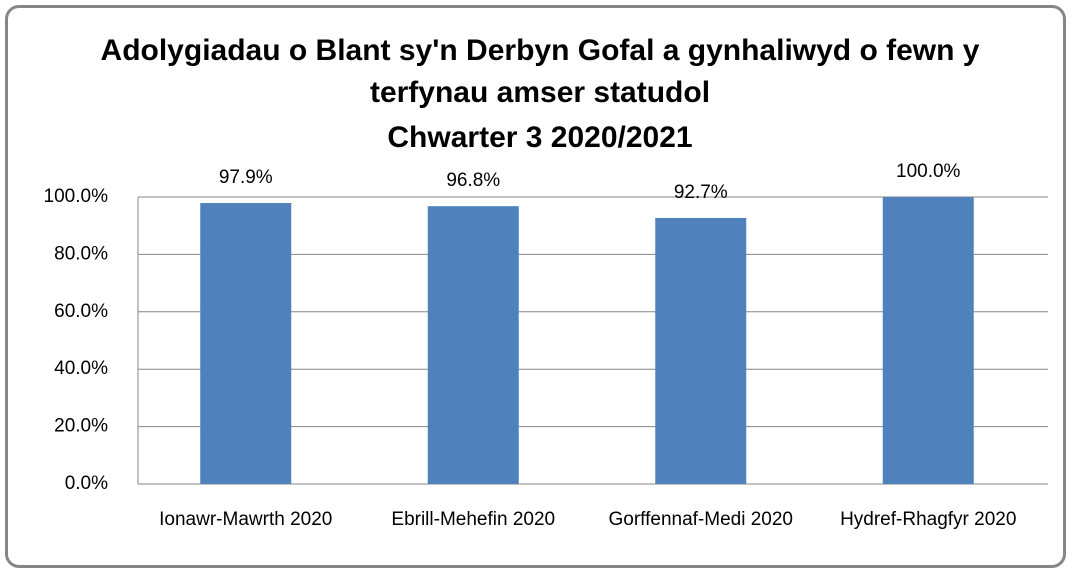  I want to click on y-tick-label: 60.0%, so click(81, 311).